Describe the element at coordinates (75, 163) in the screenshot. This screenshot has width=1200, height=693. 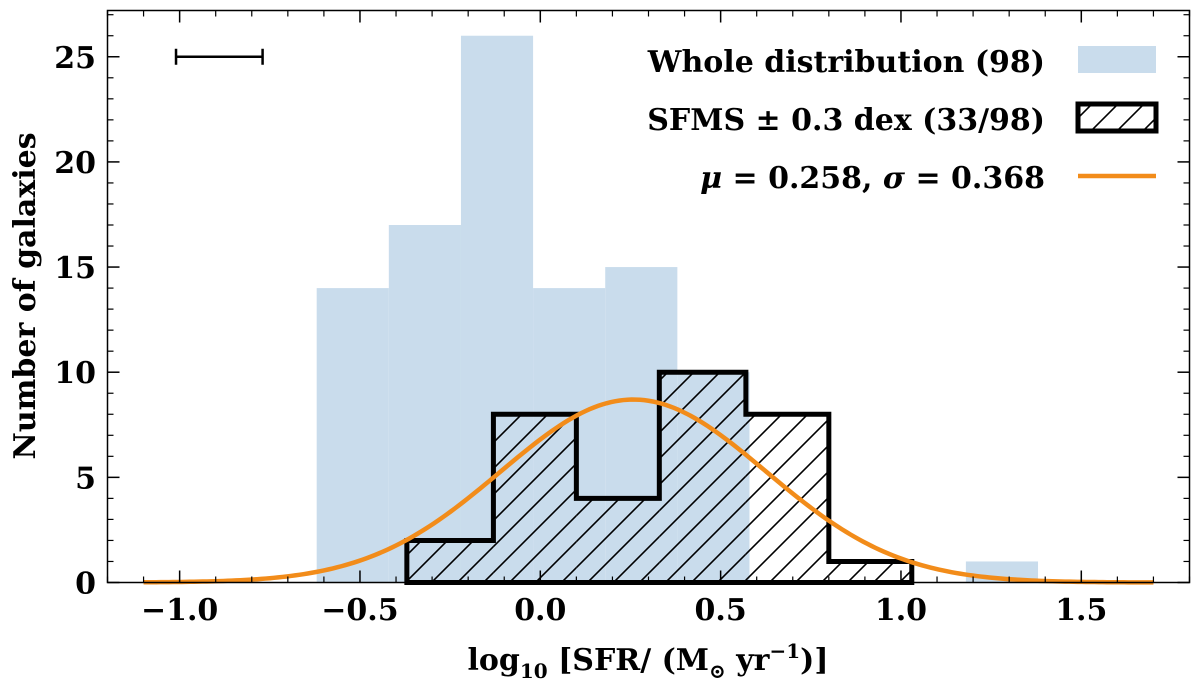
I see `y-tick-label-4: 20` at that location.